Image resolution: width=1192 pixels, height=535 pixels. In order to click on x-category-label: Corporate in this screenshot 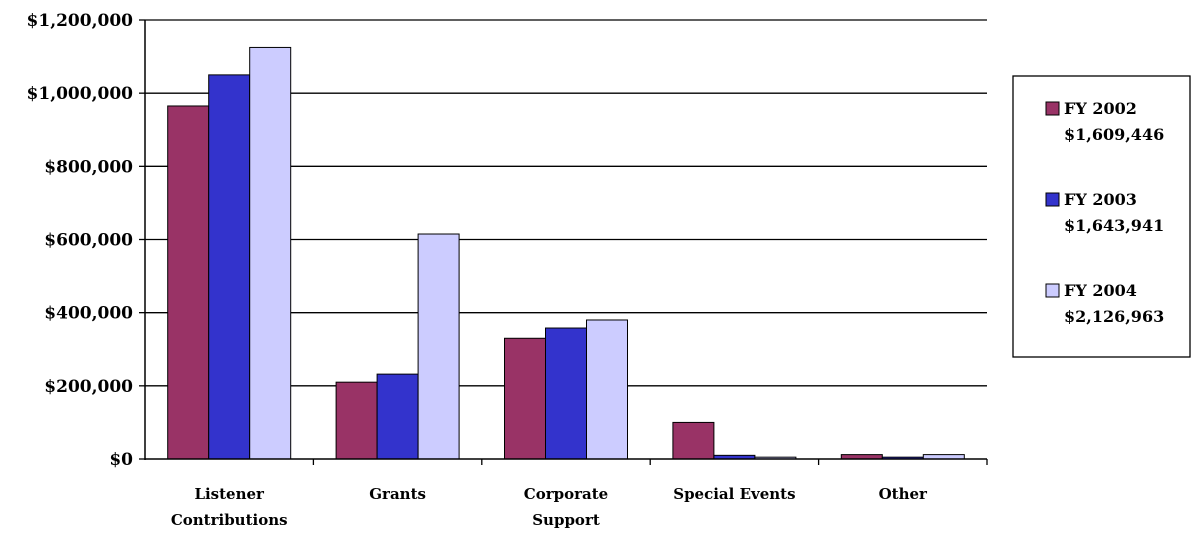, I will do `click(566, 494)`.